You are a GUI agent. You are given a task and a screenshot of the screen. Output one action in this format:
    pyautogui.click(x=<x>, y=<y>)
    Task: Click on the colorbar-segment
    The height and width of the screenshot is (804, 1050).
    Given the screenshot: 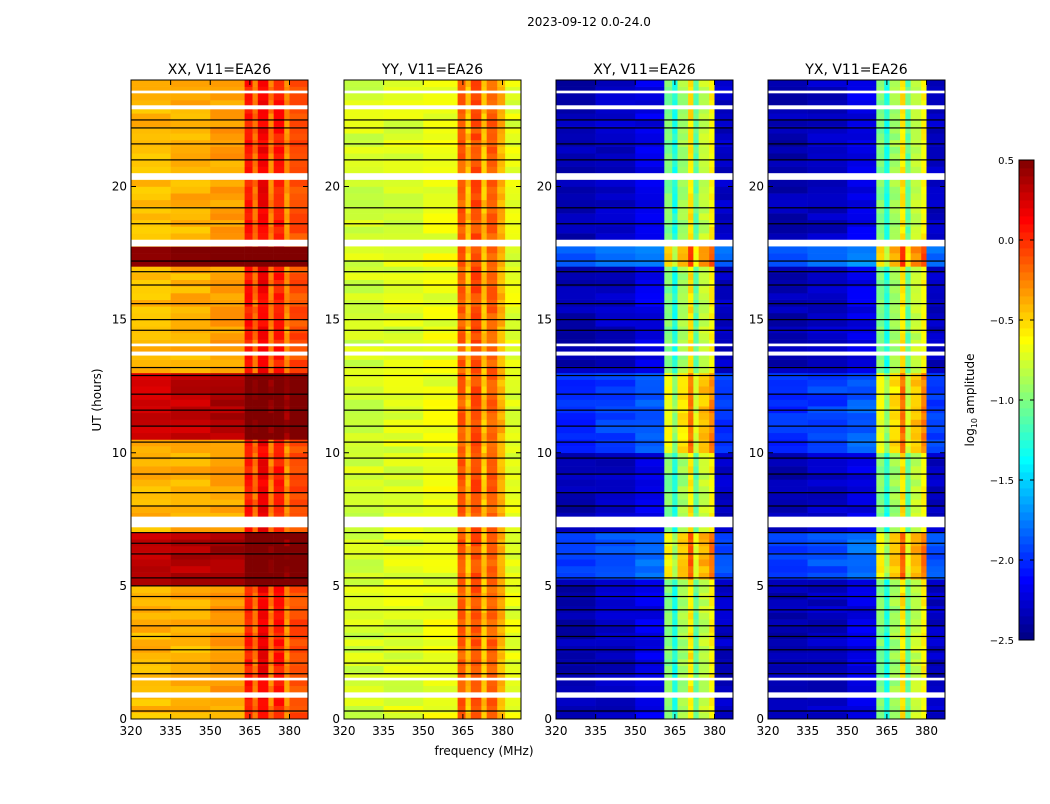 What is the action you would take?
    pyautogui.click(x=1026, y=492)
    